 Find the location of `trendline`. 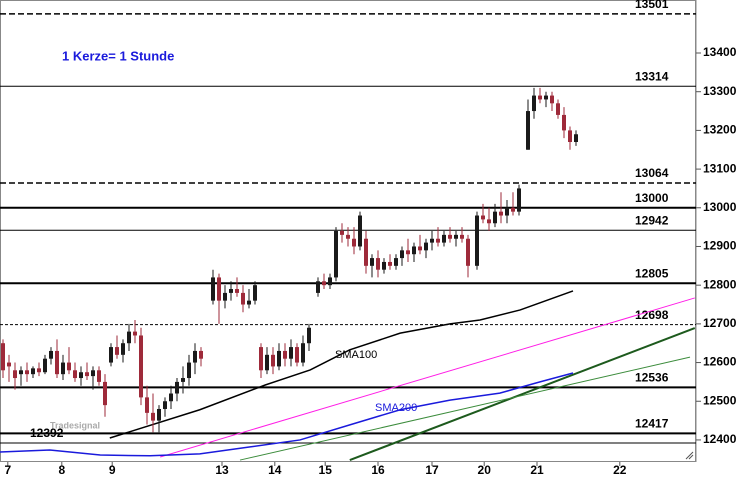

trendline is located at coordinates (465, 408).